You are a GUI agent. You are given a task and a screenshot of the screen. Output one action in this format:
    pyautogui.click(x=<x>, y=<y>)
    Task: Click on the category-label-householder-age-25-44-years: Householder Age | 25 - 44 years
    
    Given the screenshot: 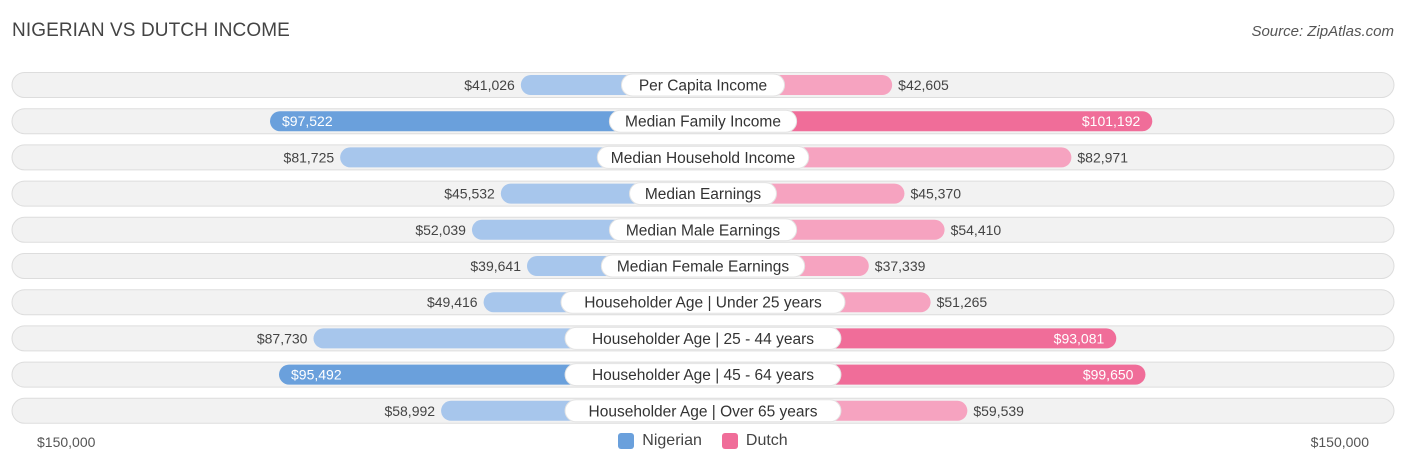 What is the action you would take?
    pyautogui.click(x=703, y=339)
    